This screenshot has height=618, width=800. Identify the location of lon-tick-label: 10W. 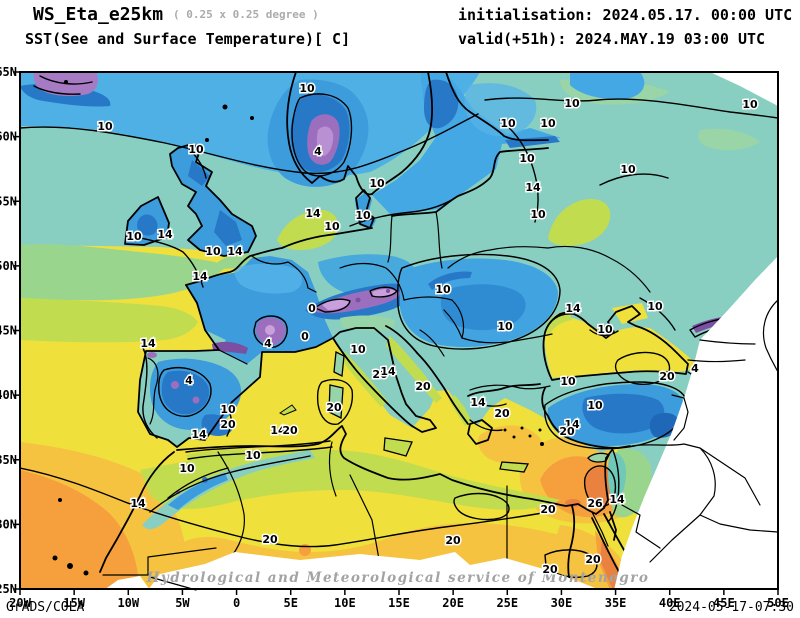
(128, 603).